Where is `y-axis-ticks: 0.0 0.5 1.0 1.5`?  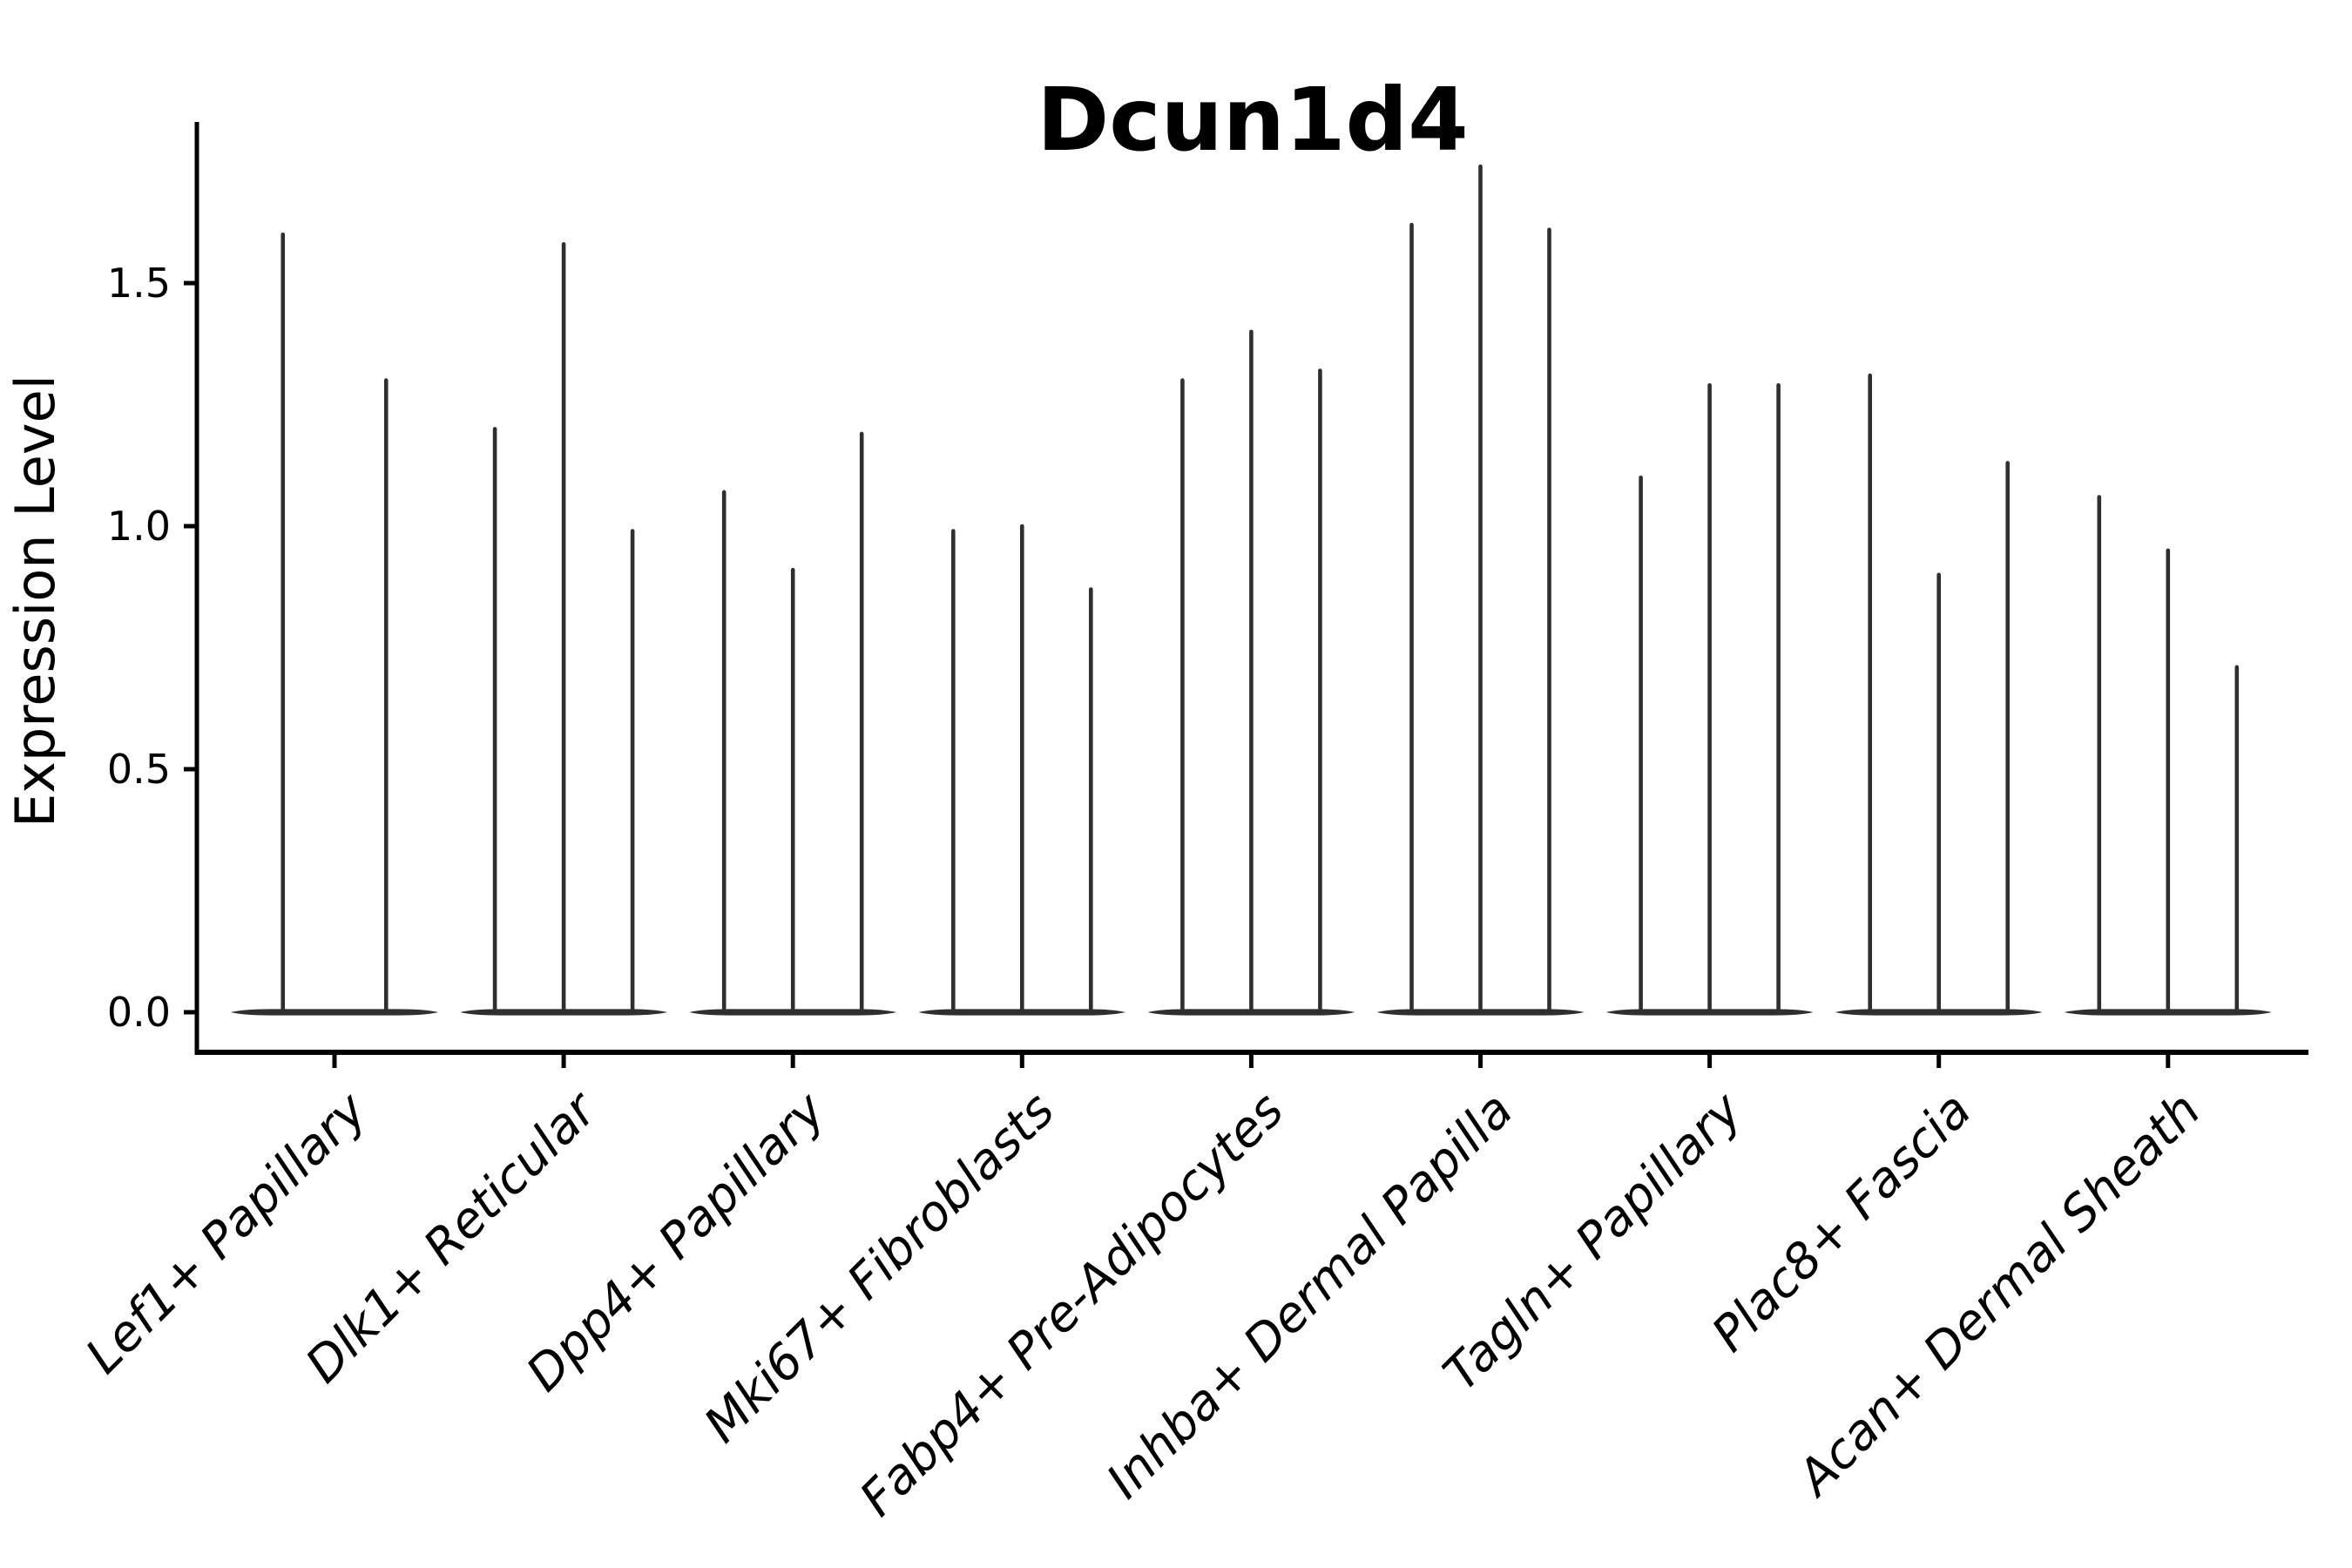 y-axis-ticks: 0.0 0.5 1.0 1.5 is located at coordinates (152, 648).